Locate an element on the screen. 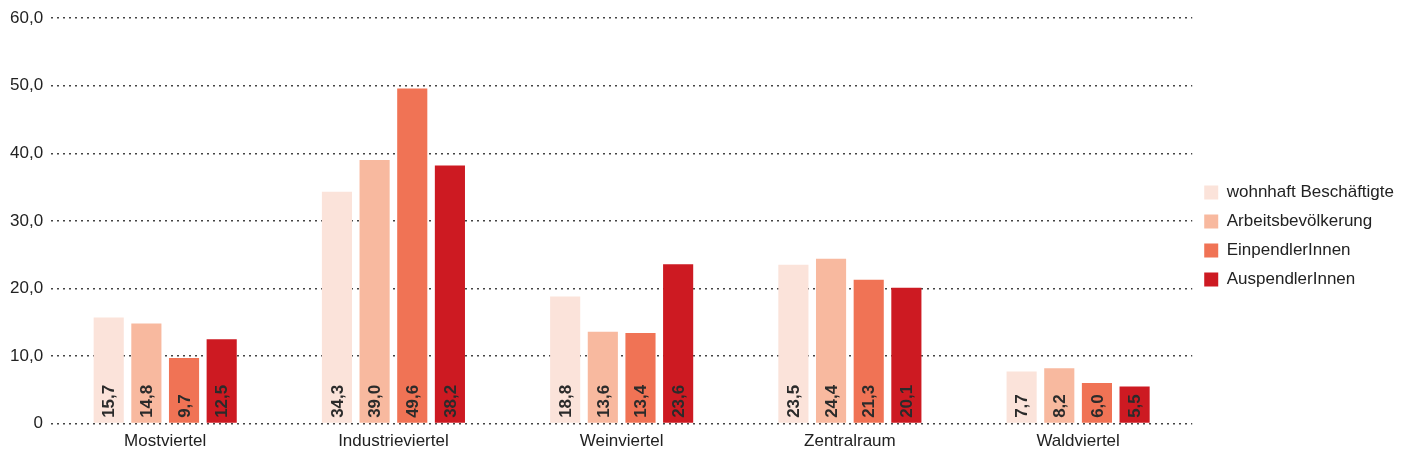 The width and height of the screenshot is (1414, 464). y-tick-label: 60,0 is located at coordinates (26, 17).